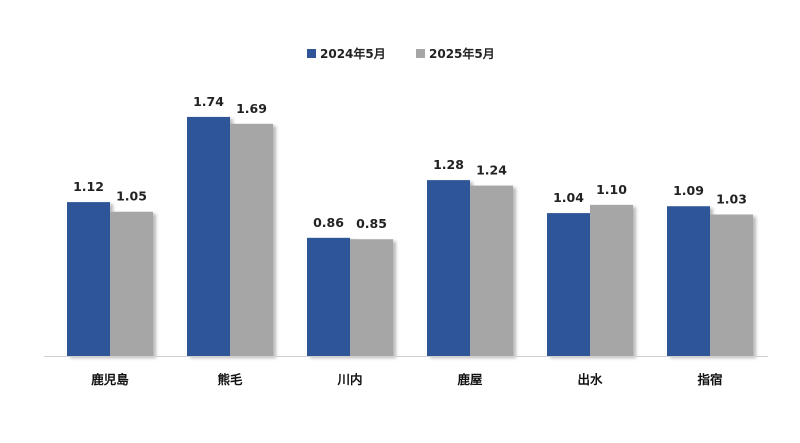 The height and width of the screenshot is (443, 800). I want to click on data-label-series2-4: 1.10, so click(611, 189).